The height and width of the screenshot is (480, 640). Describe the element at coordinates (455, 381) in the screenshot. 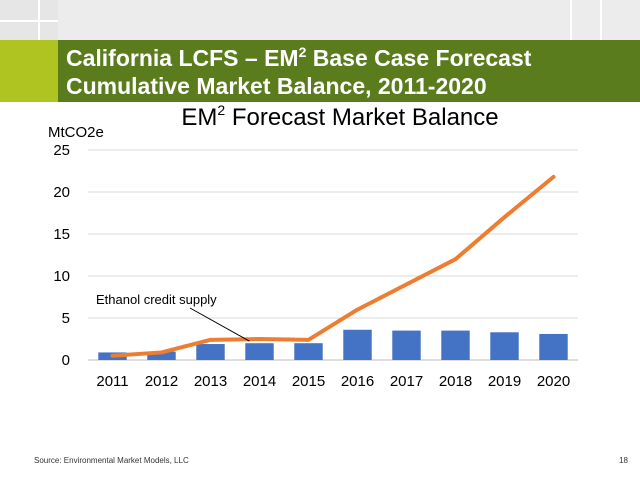

I see `x-tick-label: 2018` at that location.